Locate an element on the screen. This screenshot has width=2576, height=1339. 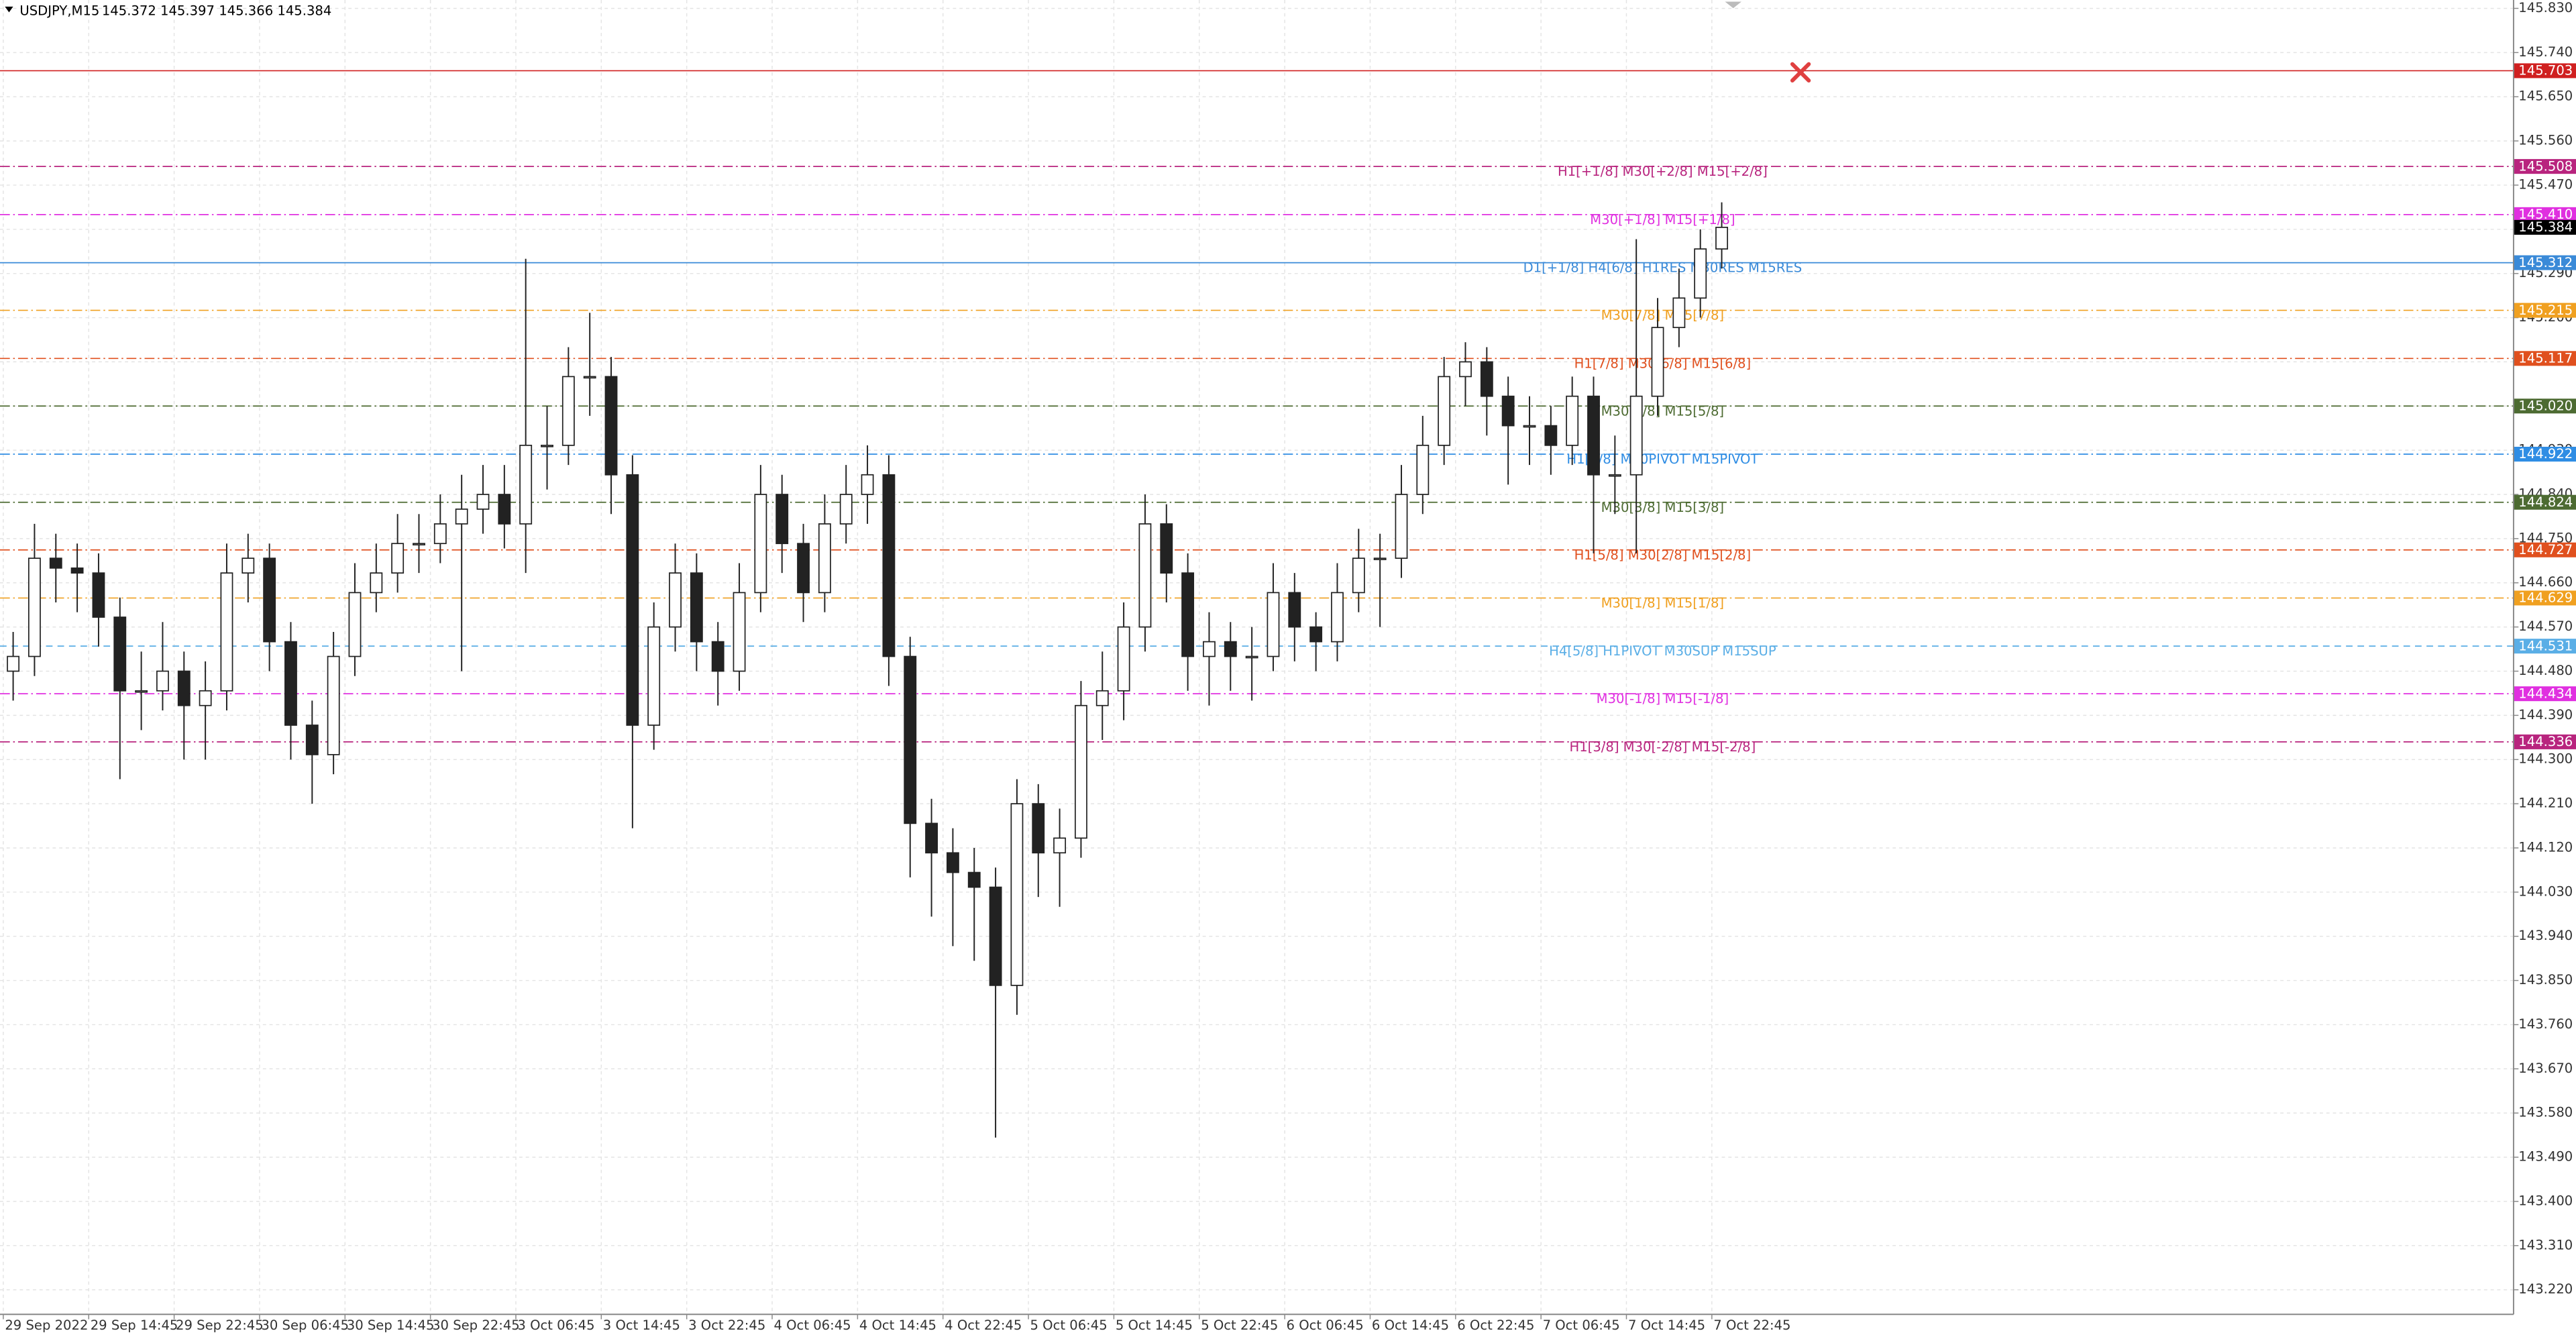
y-tick-label: 144.750 is located at coordinates (2545, 537).